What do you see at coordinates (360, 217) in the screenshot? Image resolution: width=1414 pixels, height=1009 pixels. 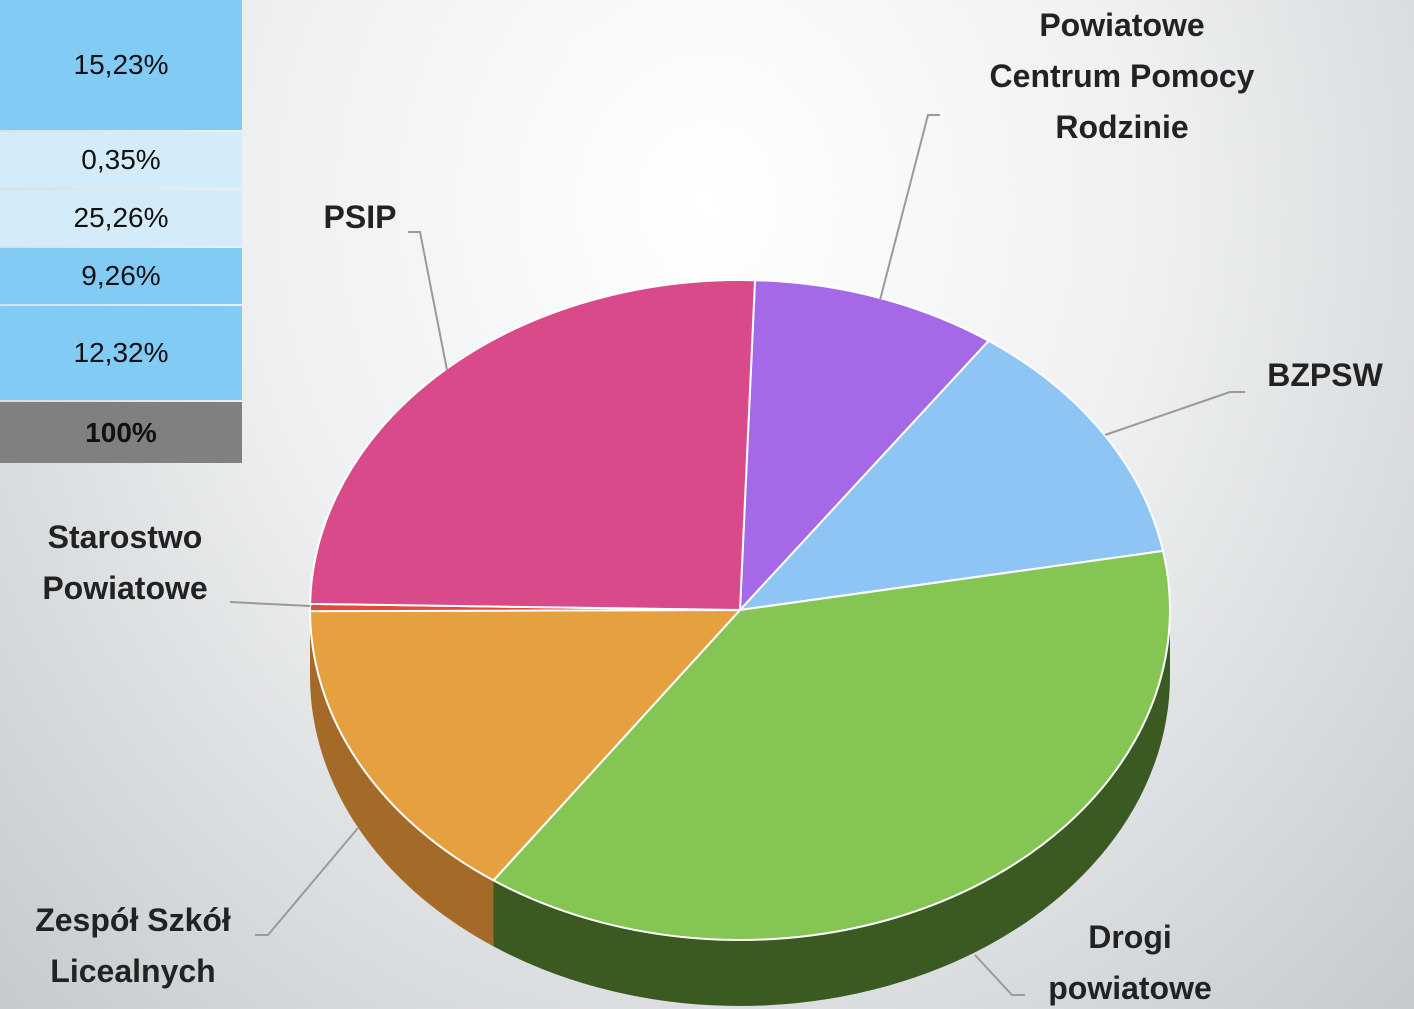 I see `slice-label: PSIP` at bounding box center [360, 217].